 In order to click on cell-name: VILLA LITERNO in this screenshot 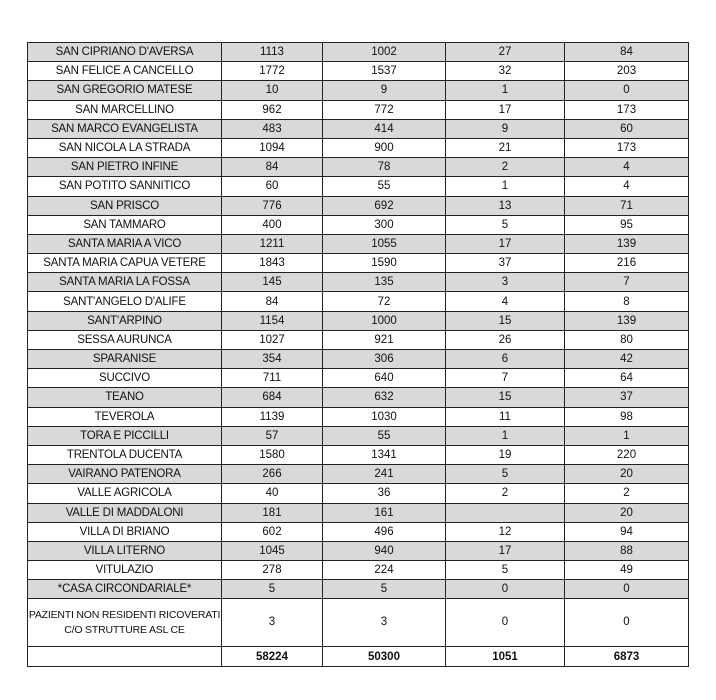, I will do `click(124, 551)`.